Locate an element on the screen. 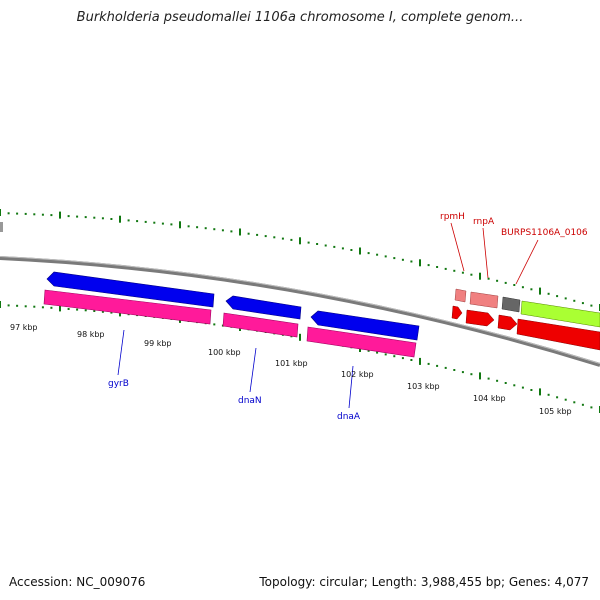 This screenshot has width=600, height=600. gene-label-rnpA: rnpA is located at coordinates (484, 222).